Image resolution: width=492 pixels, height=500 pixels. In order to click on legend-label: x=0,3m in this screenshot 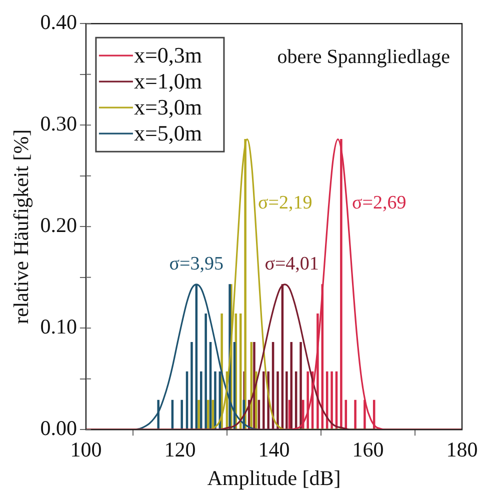, I will do `click(168, 55)`.